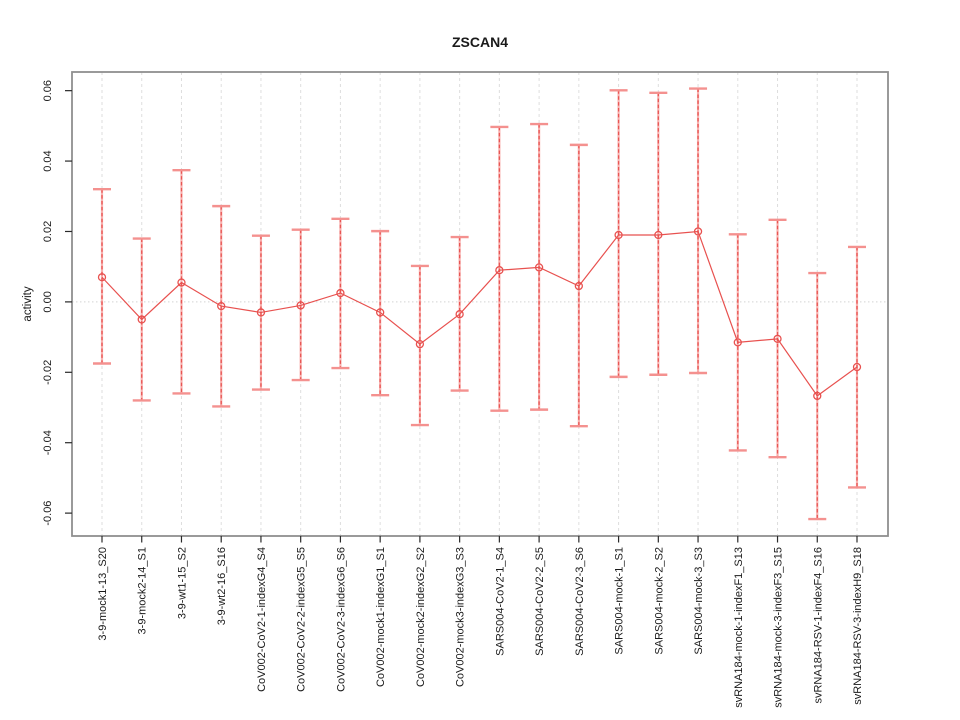  What do you see at coordinates (699, 601) in the screenshot?
I see `x-tick-label: SARS004-mock-3_S3` at bounding box center [699, 601].